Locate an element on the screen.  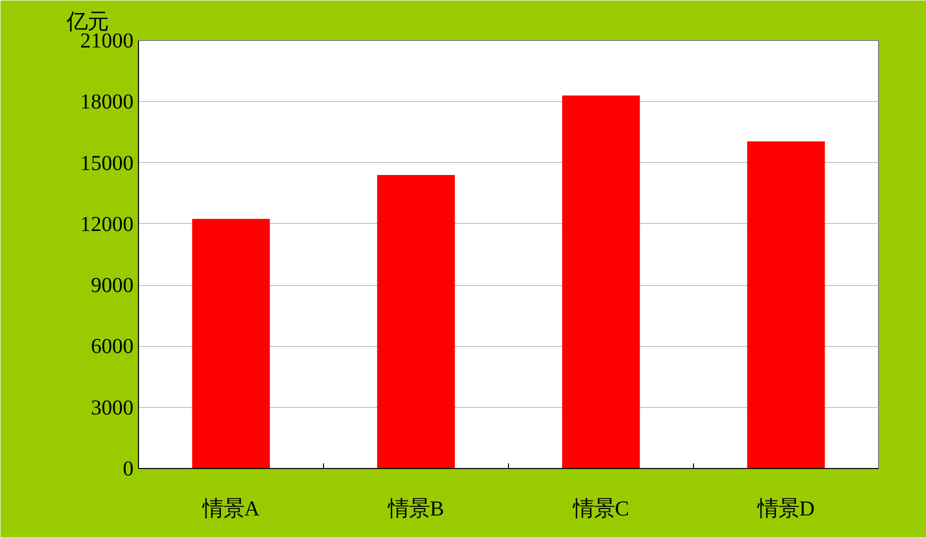
y-axis-title: 亿元 is located at coordinates (87, 22).